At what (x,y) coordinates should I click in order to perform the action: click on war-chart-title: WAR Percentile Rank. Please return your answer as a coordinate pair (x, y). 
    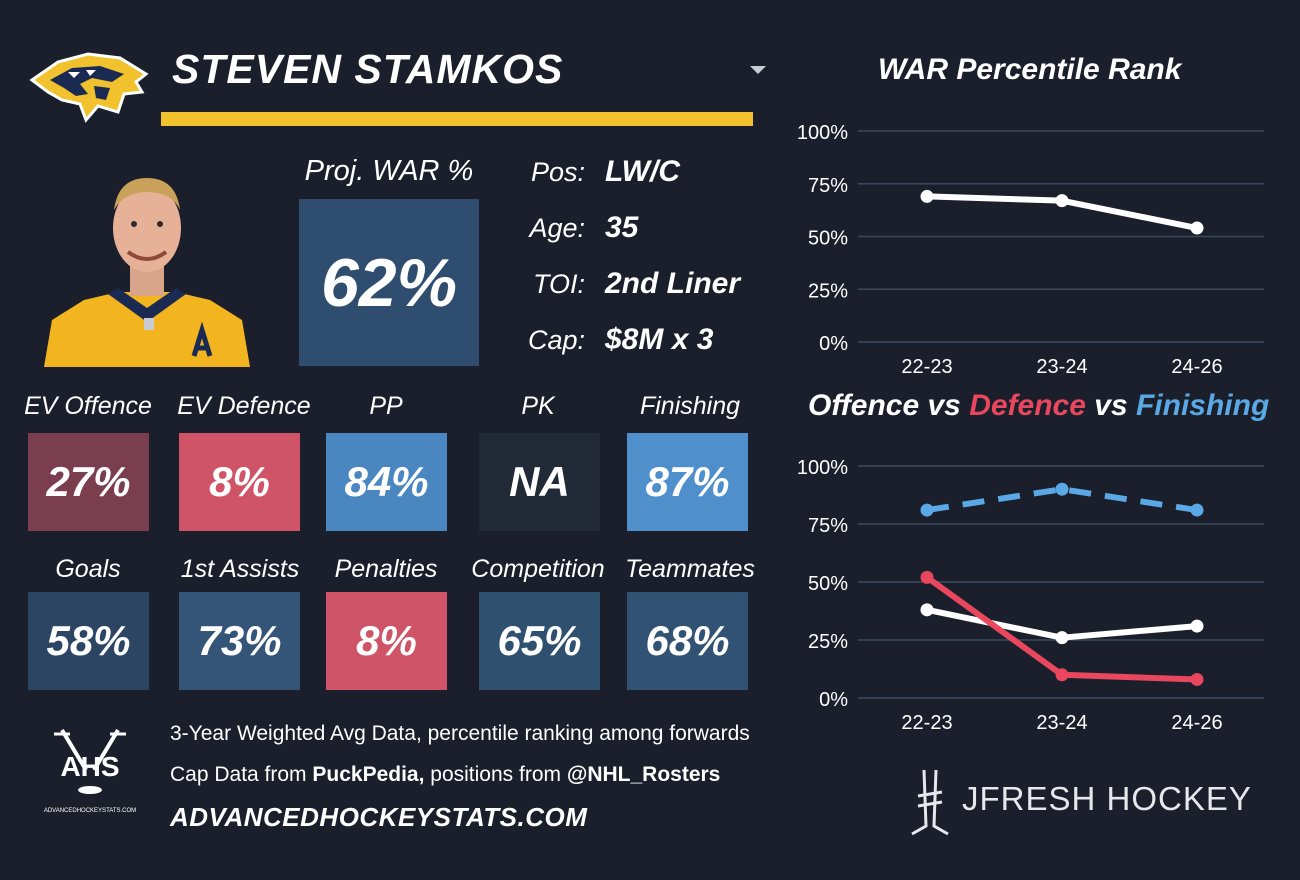
    Looking at the image, I should click on (1030, 69).